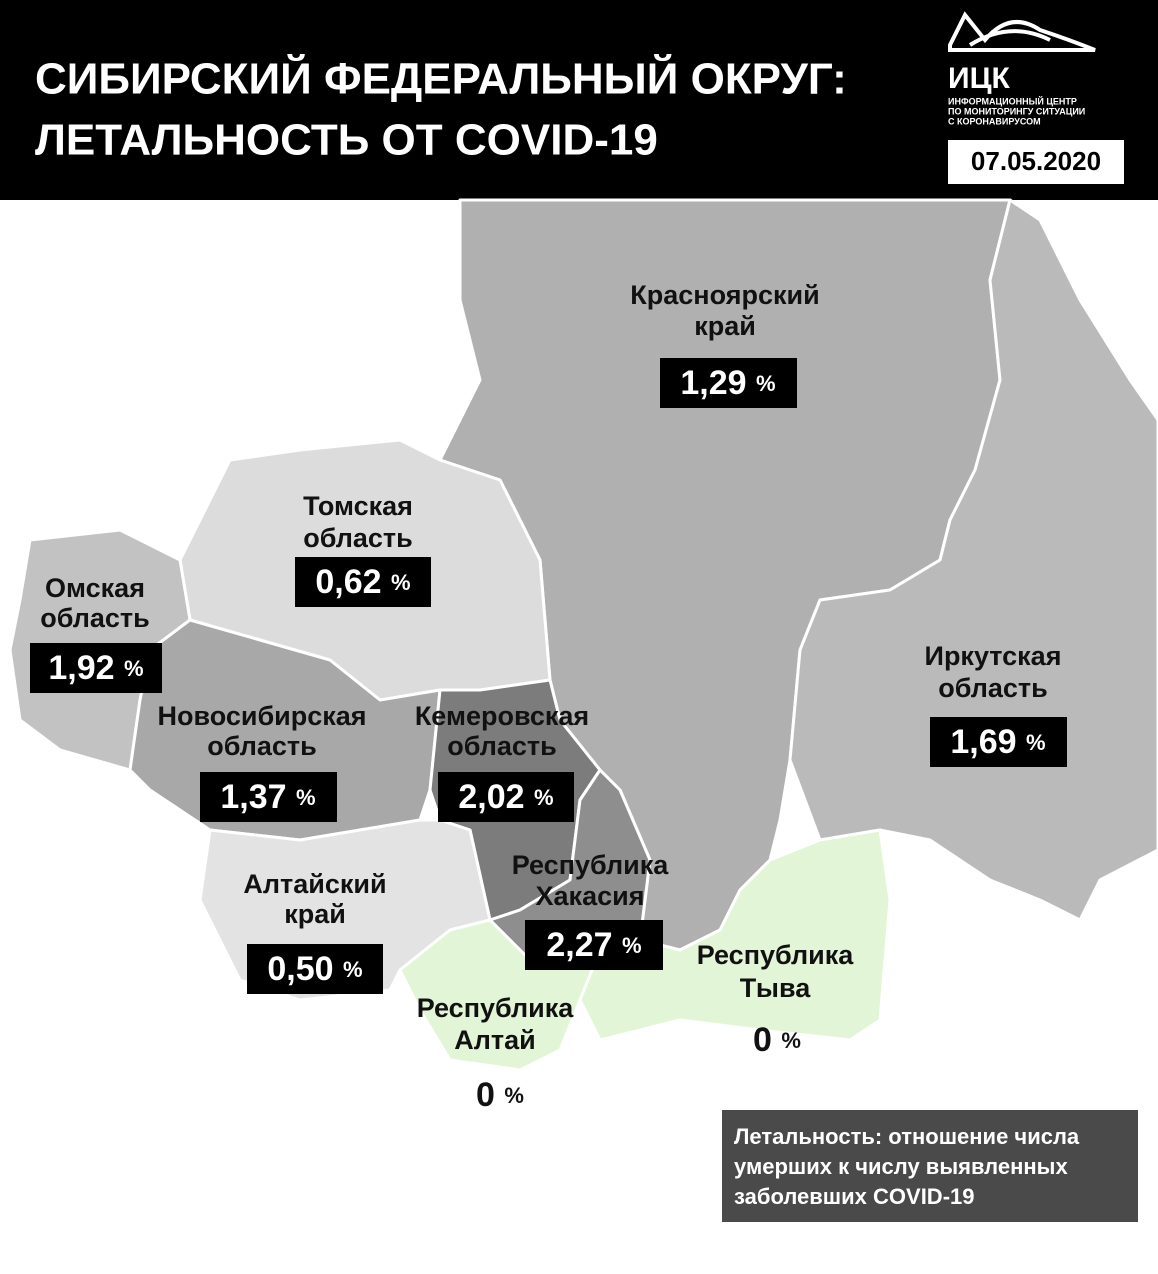  I want to click on value: 2,27, so click(579, 945).